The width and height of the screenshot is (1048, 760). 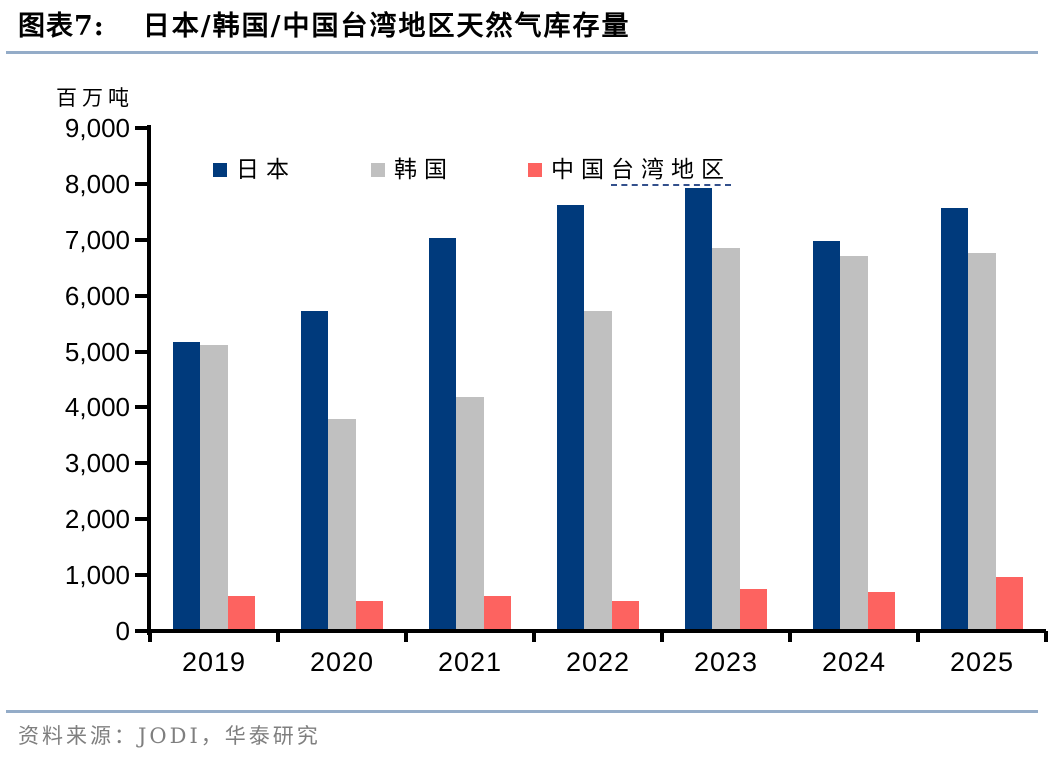 What do you see at coordinates (881, 611) in the screenshot?
I see `bar-taiwan-2024` at bounding box center [881, 611].